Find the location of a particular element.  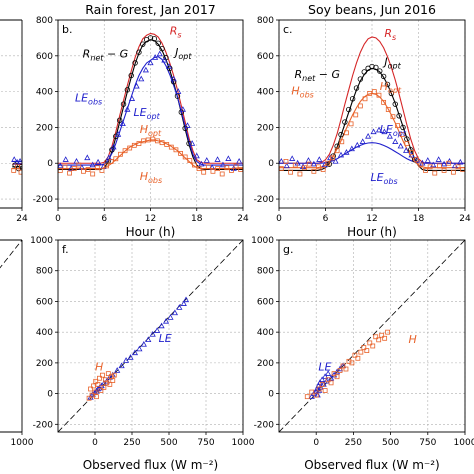

y-tick-label: 600 is located at coordinates (44, 57).